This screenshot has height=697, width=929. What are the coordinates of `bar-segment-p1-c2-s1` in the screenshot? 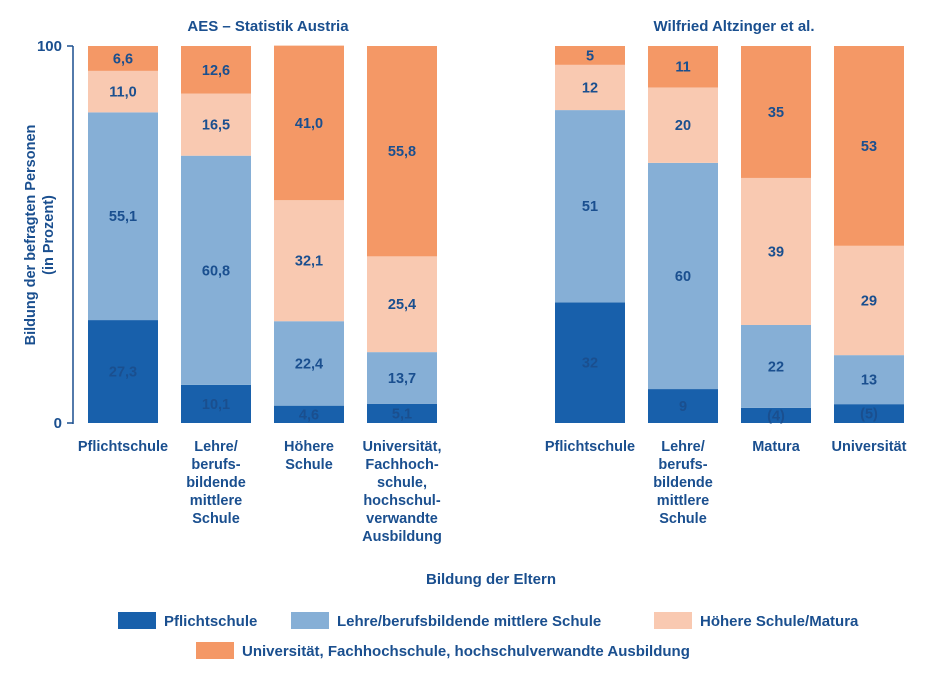 It's located at (216, 403).